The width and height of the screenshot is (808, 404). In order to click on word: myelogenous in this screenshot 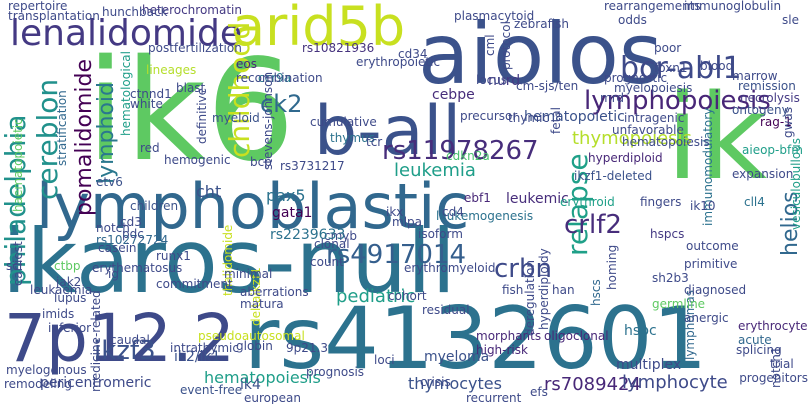, I will do `click(46, 370)`.